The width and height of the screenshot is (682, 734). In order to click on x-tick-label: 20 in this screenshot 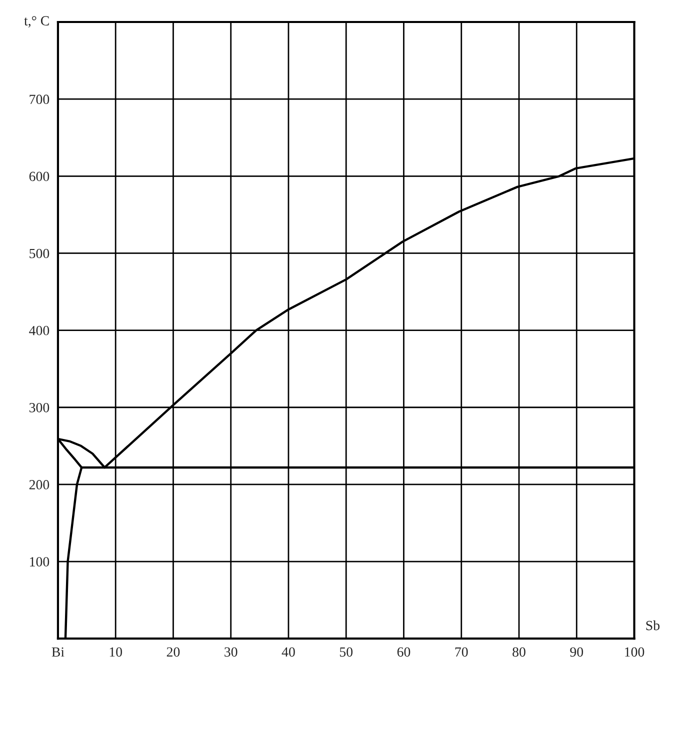, I will do `click(173, 652)`.